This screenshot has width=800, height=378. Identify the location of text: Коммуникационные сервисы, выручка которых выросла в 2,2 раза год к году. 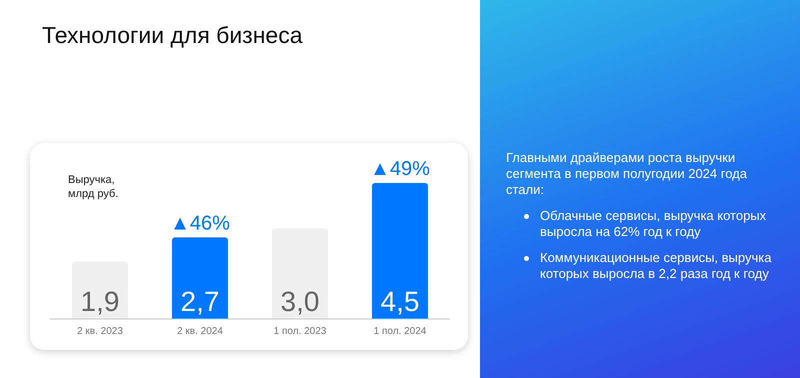
(656, 266).